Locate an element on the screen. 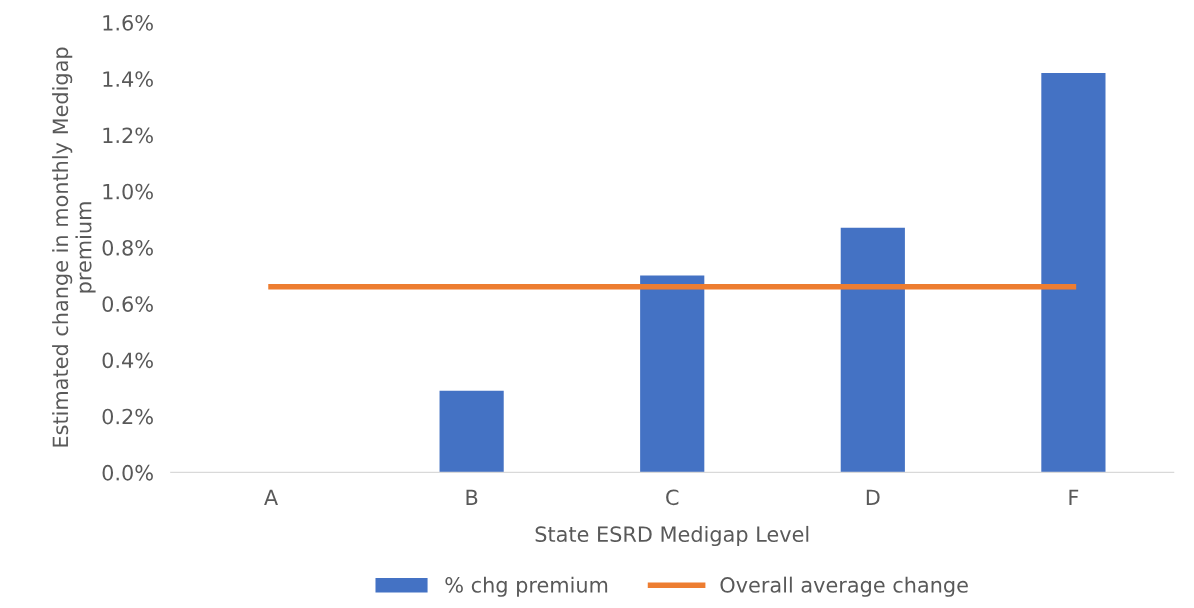  y-tick-label: 1.0% is located at coordinates (128, 191).